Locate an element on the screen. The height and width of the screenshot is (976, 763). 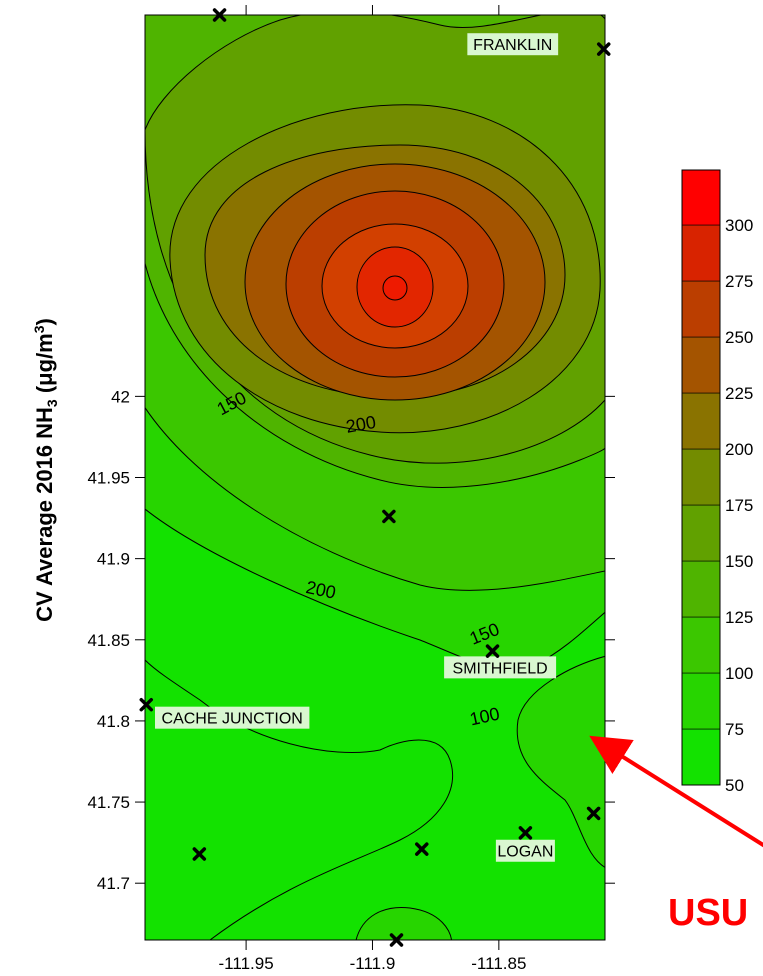
colorbar-tick-label: 300 is located at coordinates (739, 225).